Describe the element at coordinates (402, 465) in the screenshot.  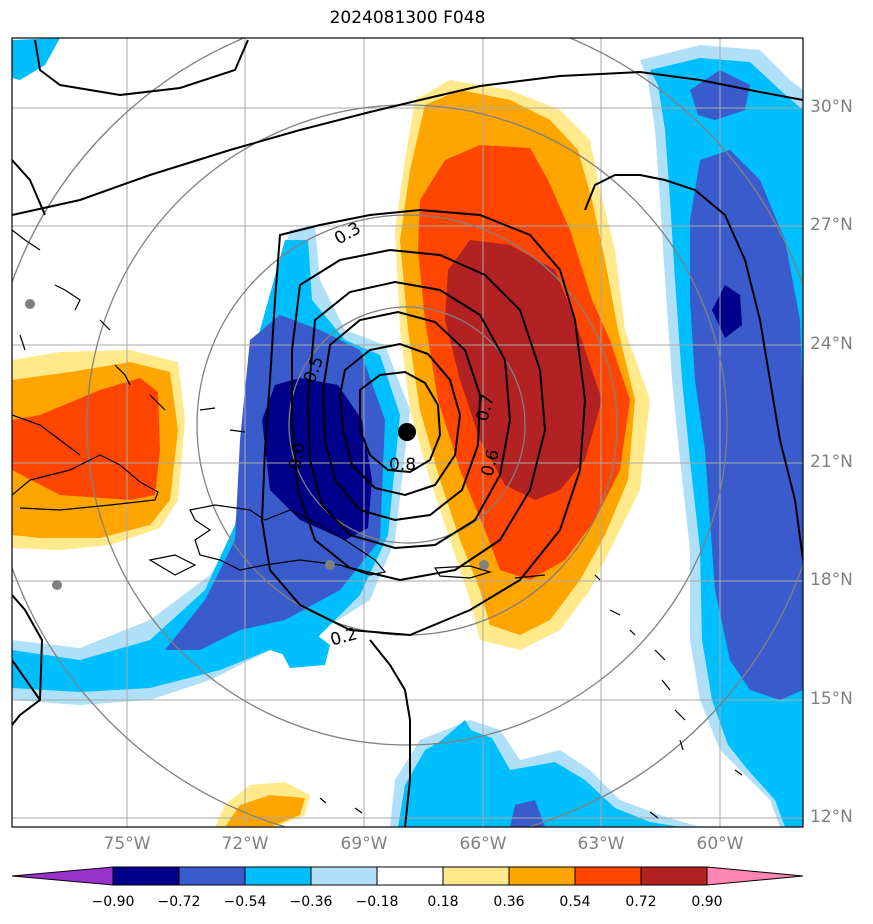
I see `contour-label-0p8: 0.8` at that location.